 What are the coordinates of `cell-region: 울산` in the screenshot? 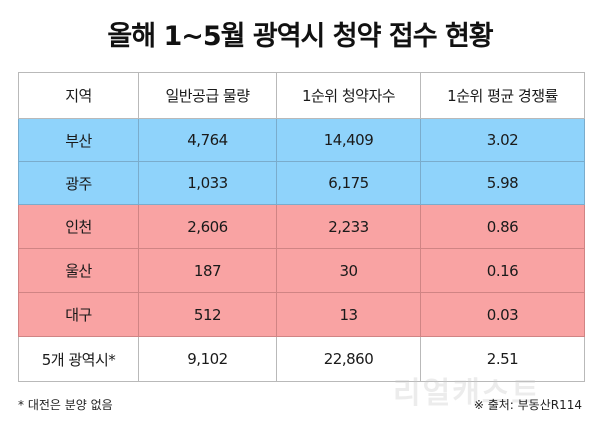 It's located at (78, 270).